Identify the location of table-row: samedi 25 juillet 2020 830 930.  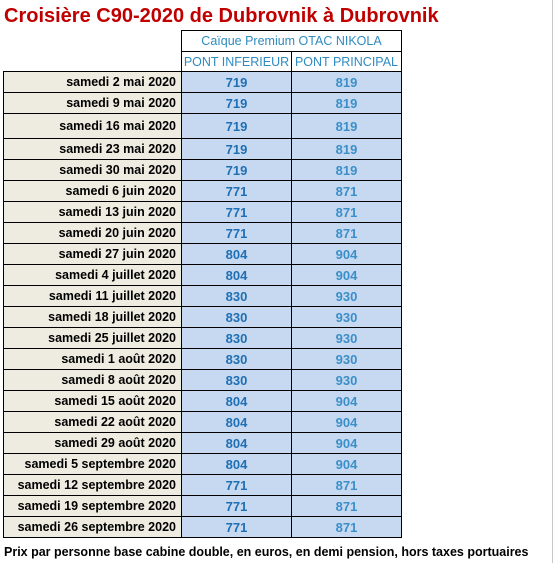
(202, 338).